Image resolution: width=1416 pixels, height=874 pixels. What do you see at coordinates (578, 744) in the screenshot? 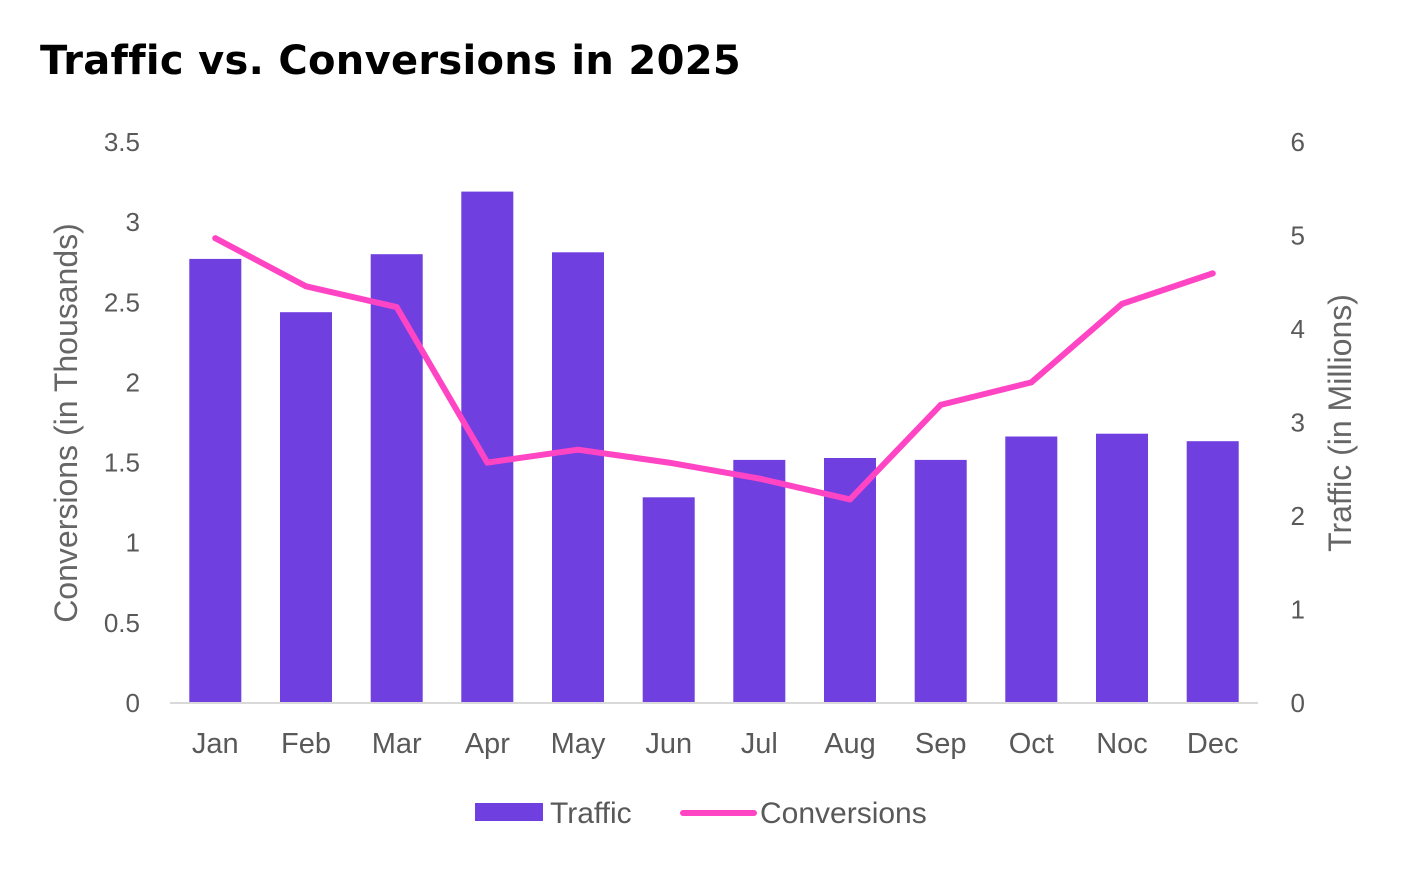
I see `x-tick-label: May` at bounding box center [578, 744].